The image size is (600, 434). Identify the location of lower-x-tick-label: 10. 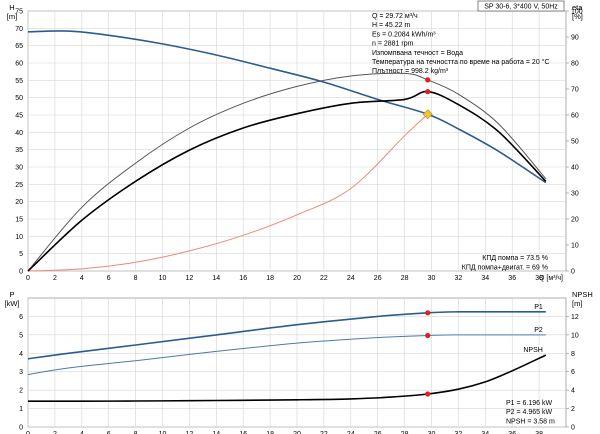
(163, 432).